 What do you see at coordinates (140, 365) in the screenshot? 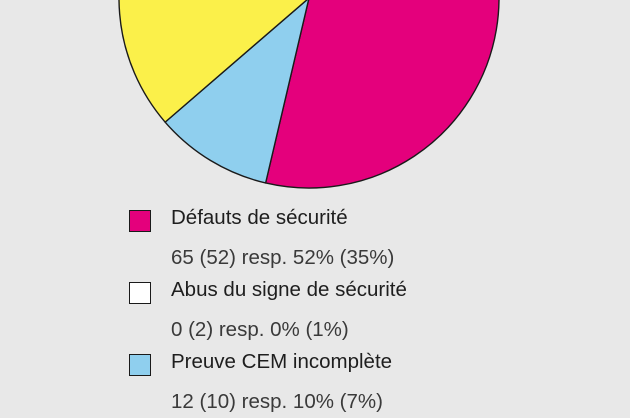
I see `legend-swatch-emc-proof` at bounding box center [140, 365].